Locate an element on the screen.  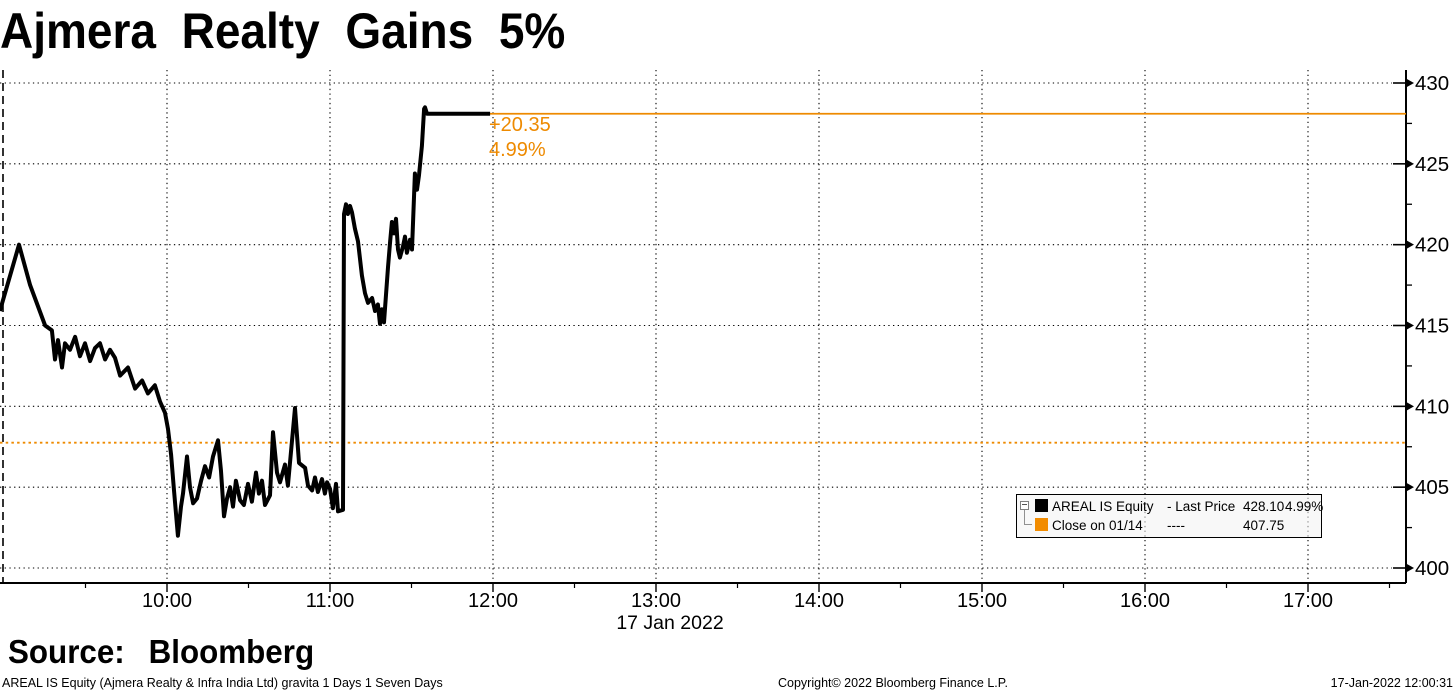
legend-series-pct: 4.99% is located at coordinates (1304, 506).